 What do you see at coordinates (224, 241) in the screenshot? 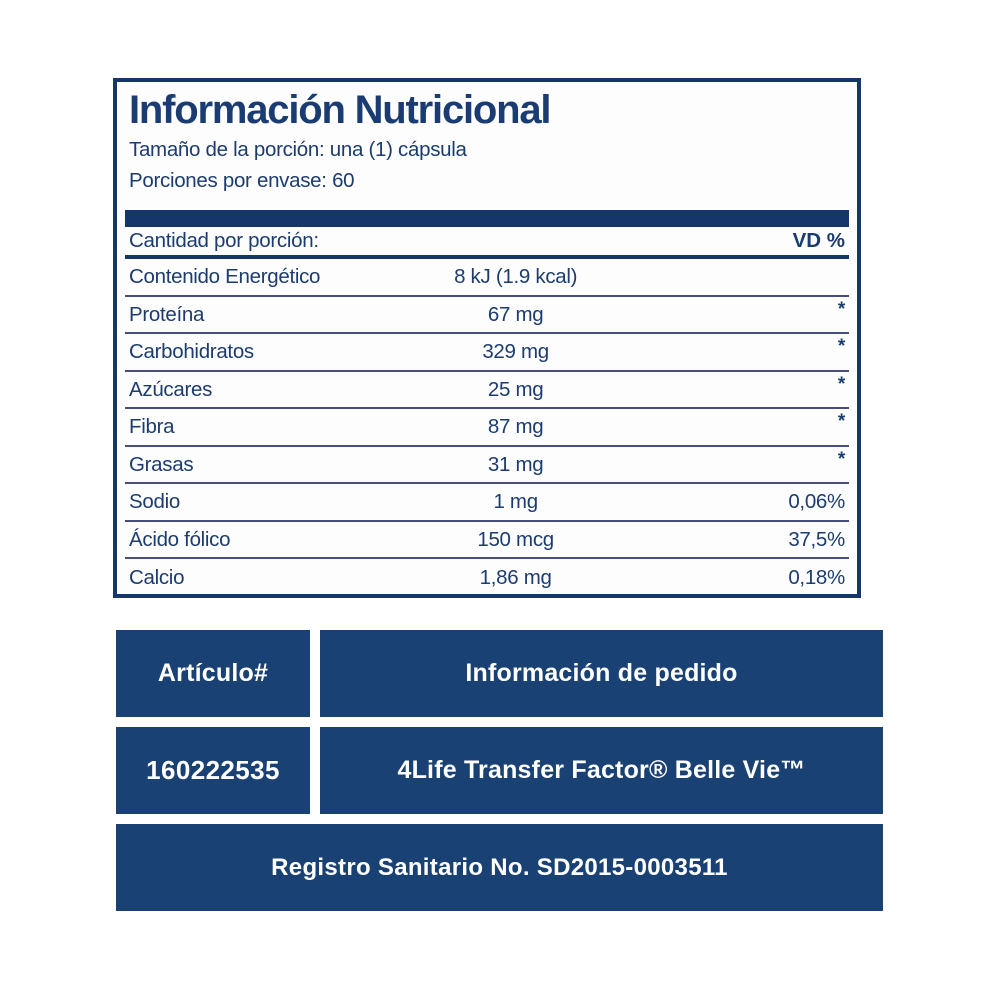
I see `amount-per-serving-label: Cantidad por porción:` at bounding box center [224, 241].